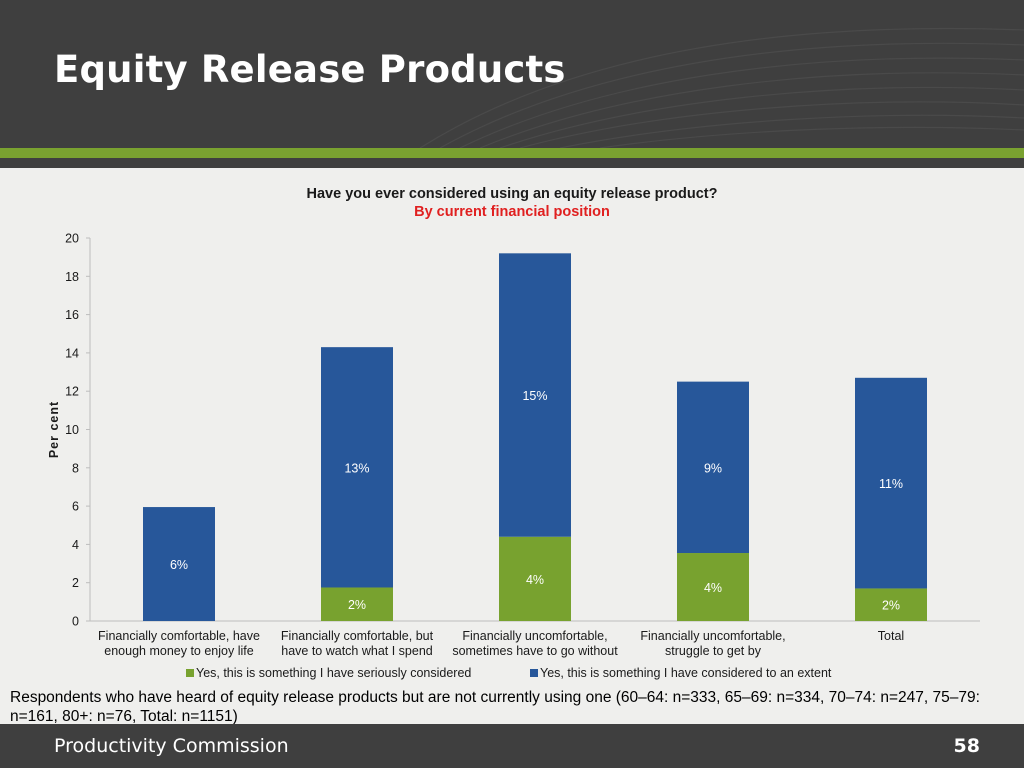 This screenshot has width=1024, height=768. I want to click on data-label: 9%, so click(713, 468).